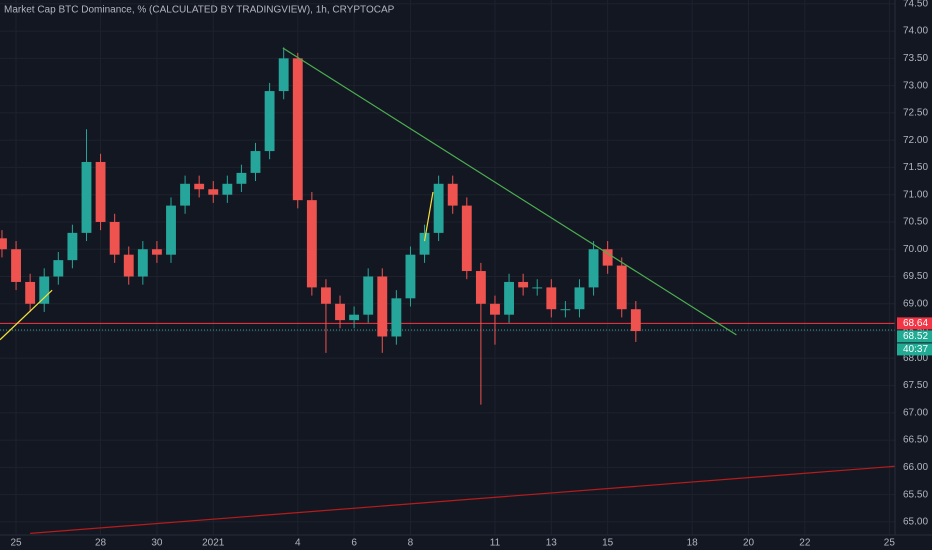  Describe the element at coordinates (915, 4) in the screenshot. I see `y-tick-label: 74.50` at that location.